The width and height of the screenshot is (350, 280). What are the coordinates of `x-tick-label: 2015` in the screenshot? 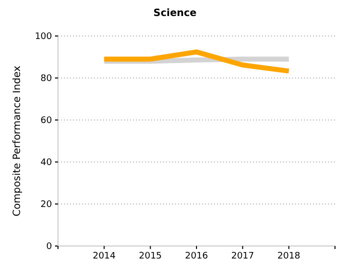 It's located at (150, 256).